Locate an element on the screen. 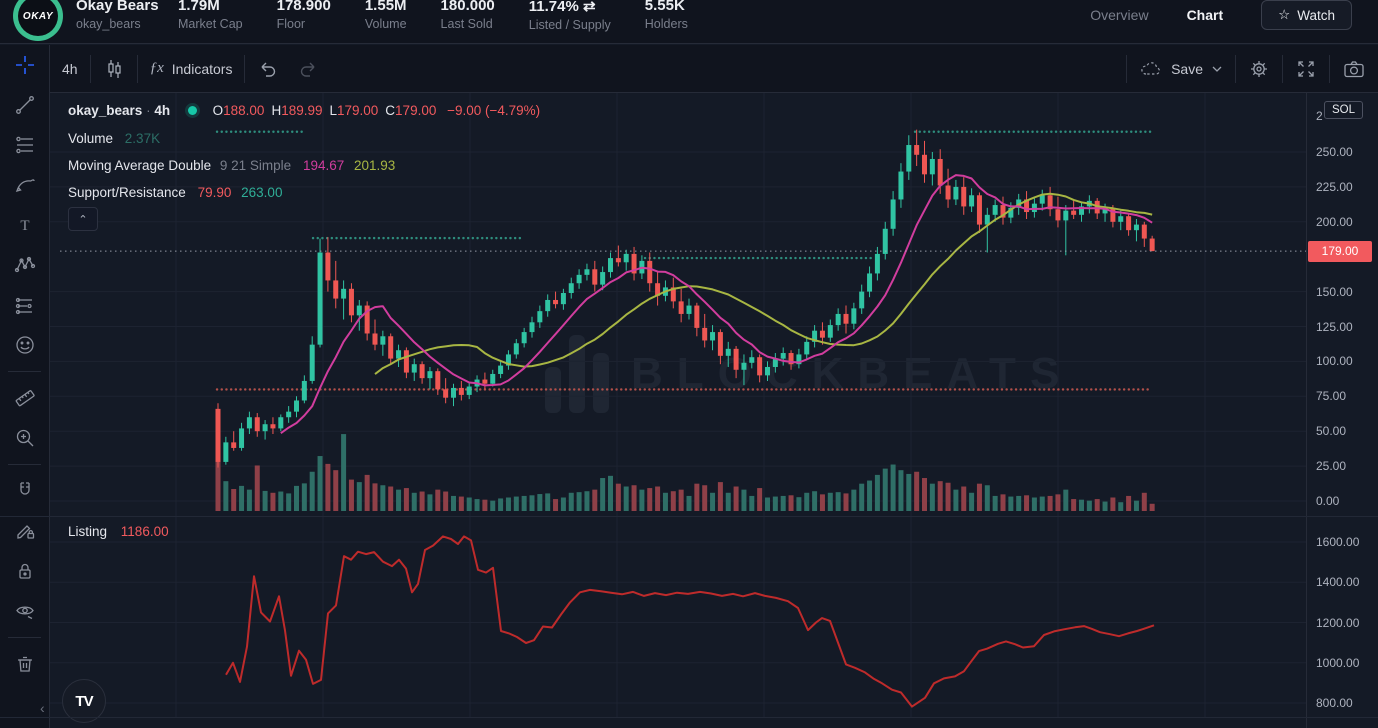 This screenshot has width=1378, height=728. tab-chart: Chart is located at coordinates (1205, 15).